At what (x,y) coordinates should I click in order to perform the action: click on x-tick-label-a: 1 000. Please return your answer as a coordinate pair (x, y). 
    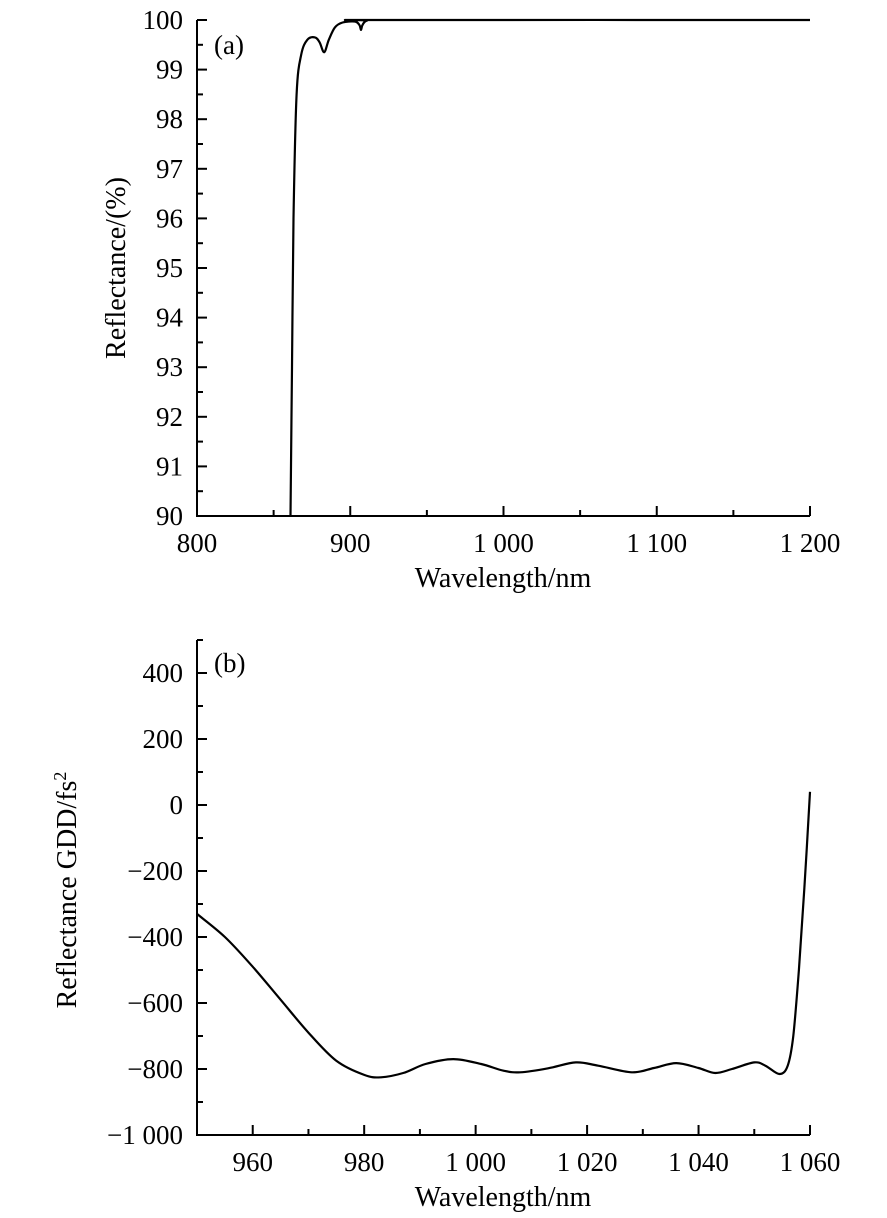
    Looking at the image, I should click on (503, 543).